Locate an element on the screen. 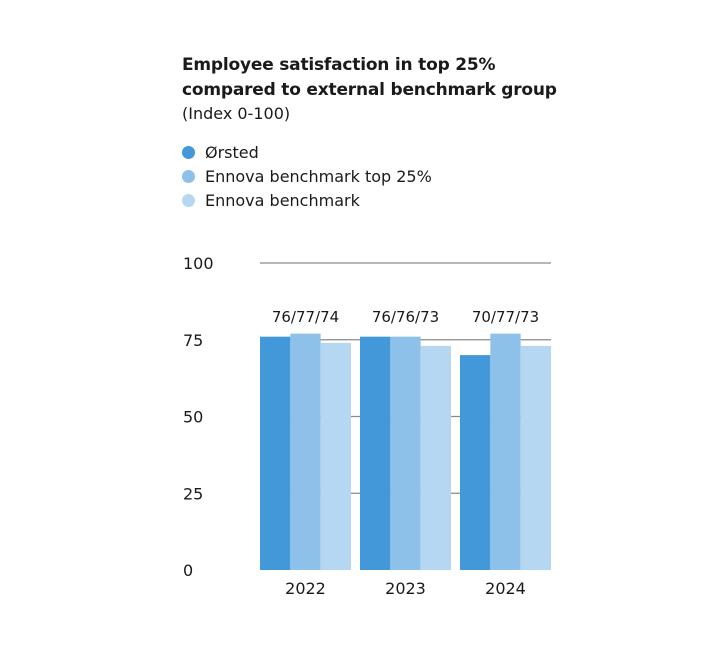 The width and height of the screenshot is (720, 650). y-tick-label: 100 is located at coordinates (198, 263).